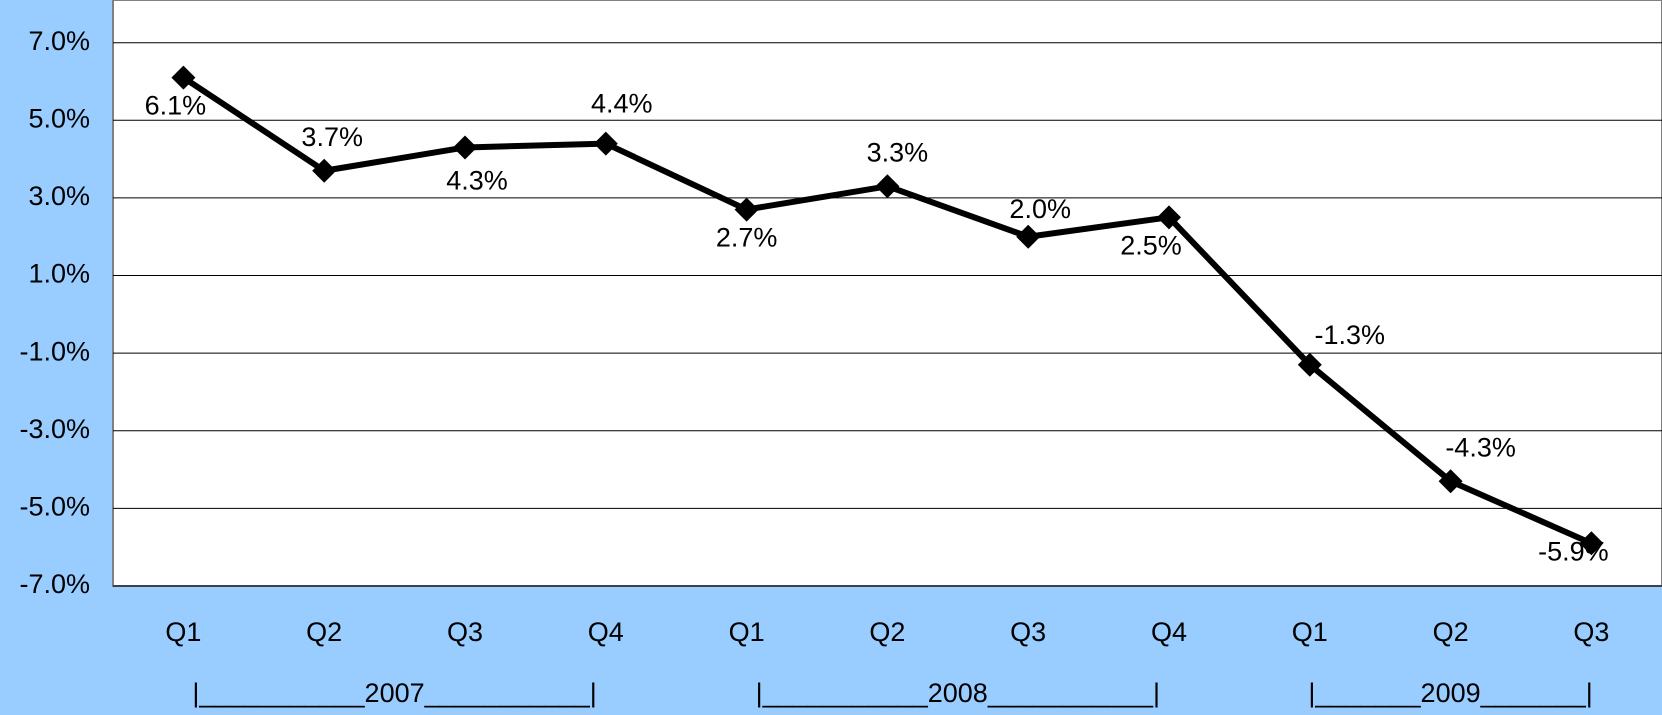 The height and width of the screenshot is (715, 1662). Describe the element at coordinates (332, 137) in the screenshot. I see `data-label: 3.7%` at that location.